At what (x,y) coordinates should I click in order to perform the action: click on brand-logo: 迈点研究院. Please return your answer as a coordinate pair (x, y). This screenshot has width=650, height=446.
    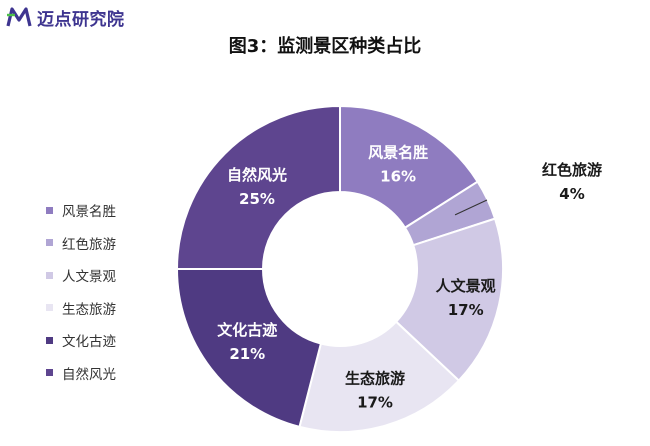
    Looking at the image, I should click on (86, 17).